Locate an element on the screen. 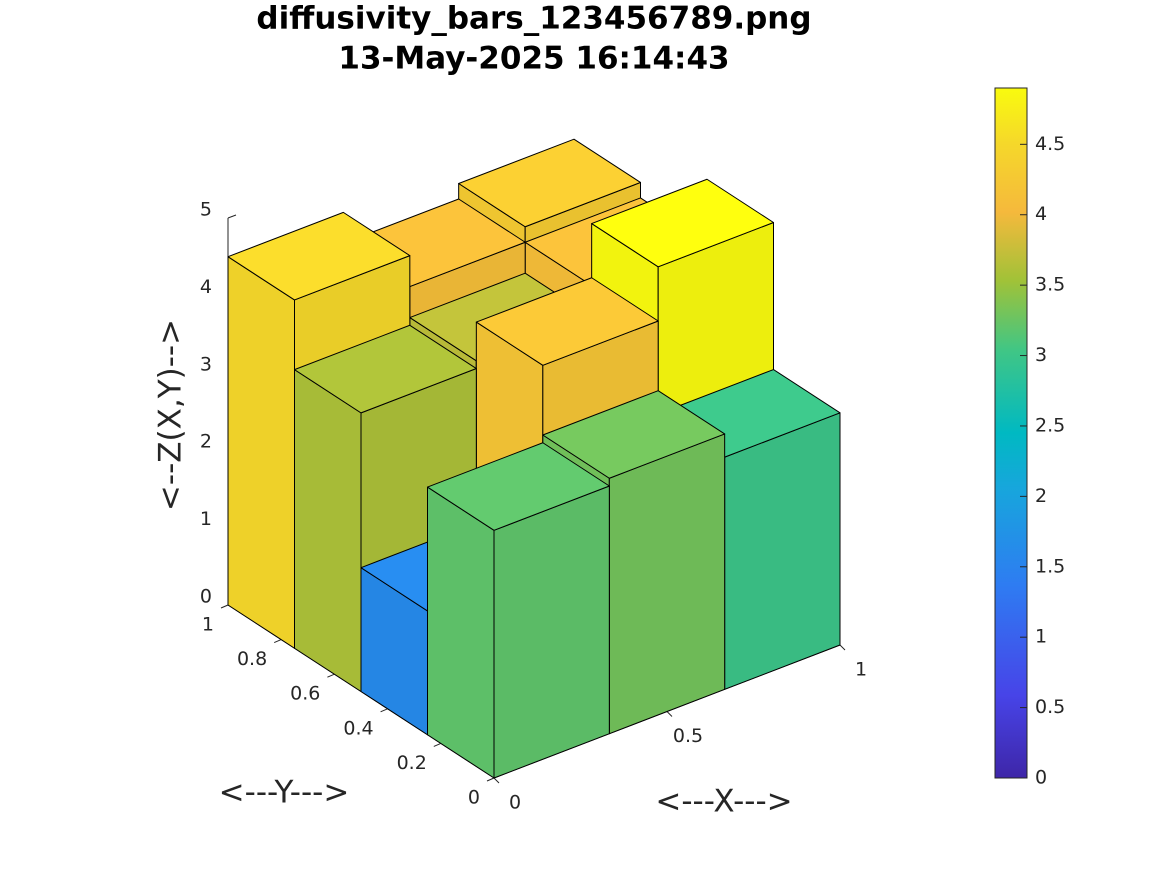  z-tick-label: 0 is located at coordinates (206, 597).